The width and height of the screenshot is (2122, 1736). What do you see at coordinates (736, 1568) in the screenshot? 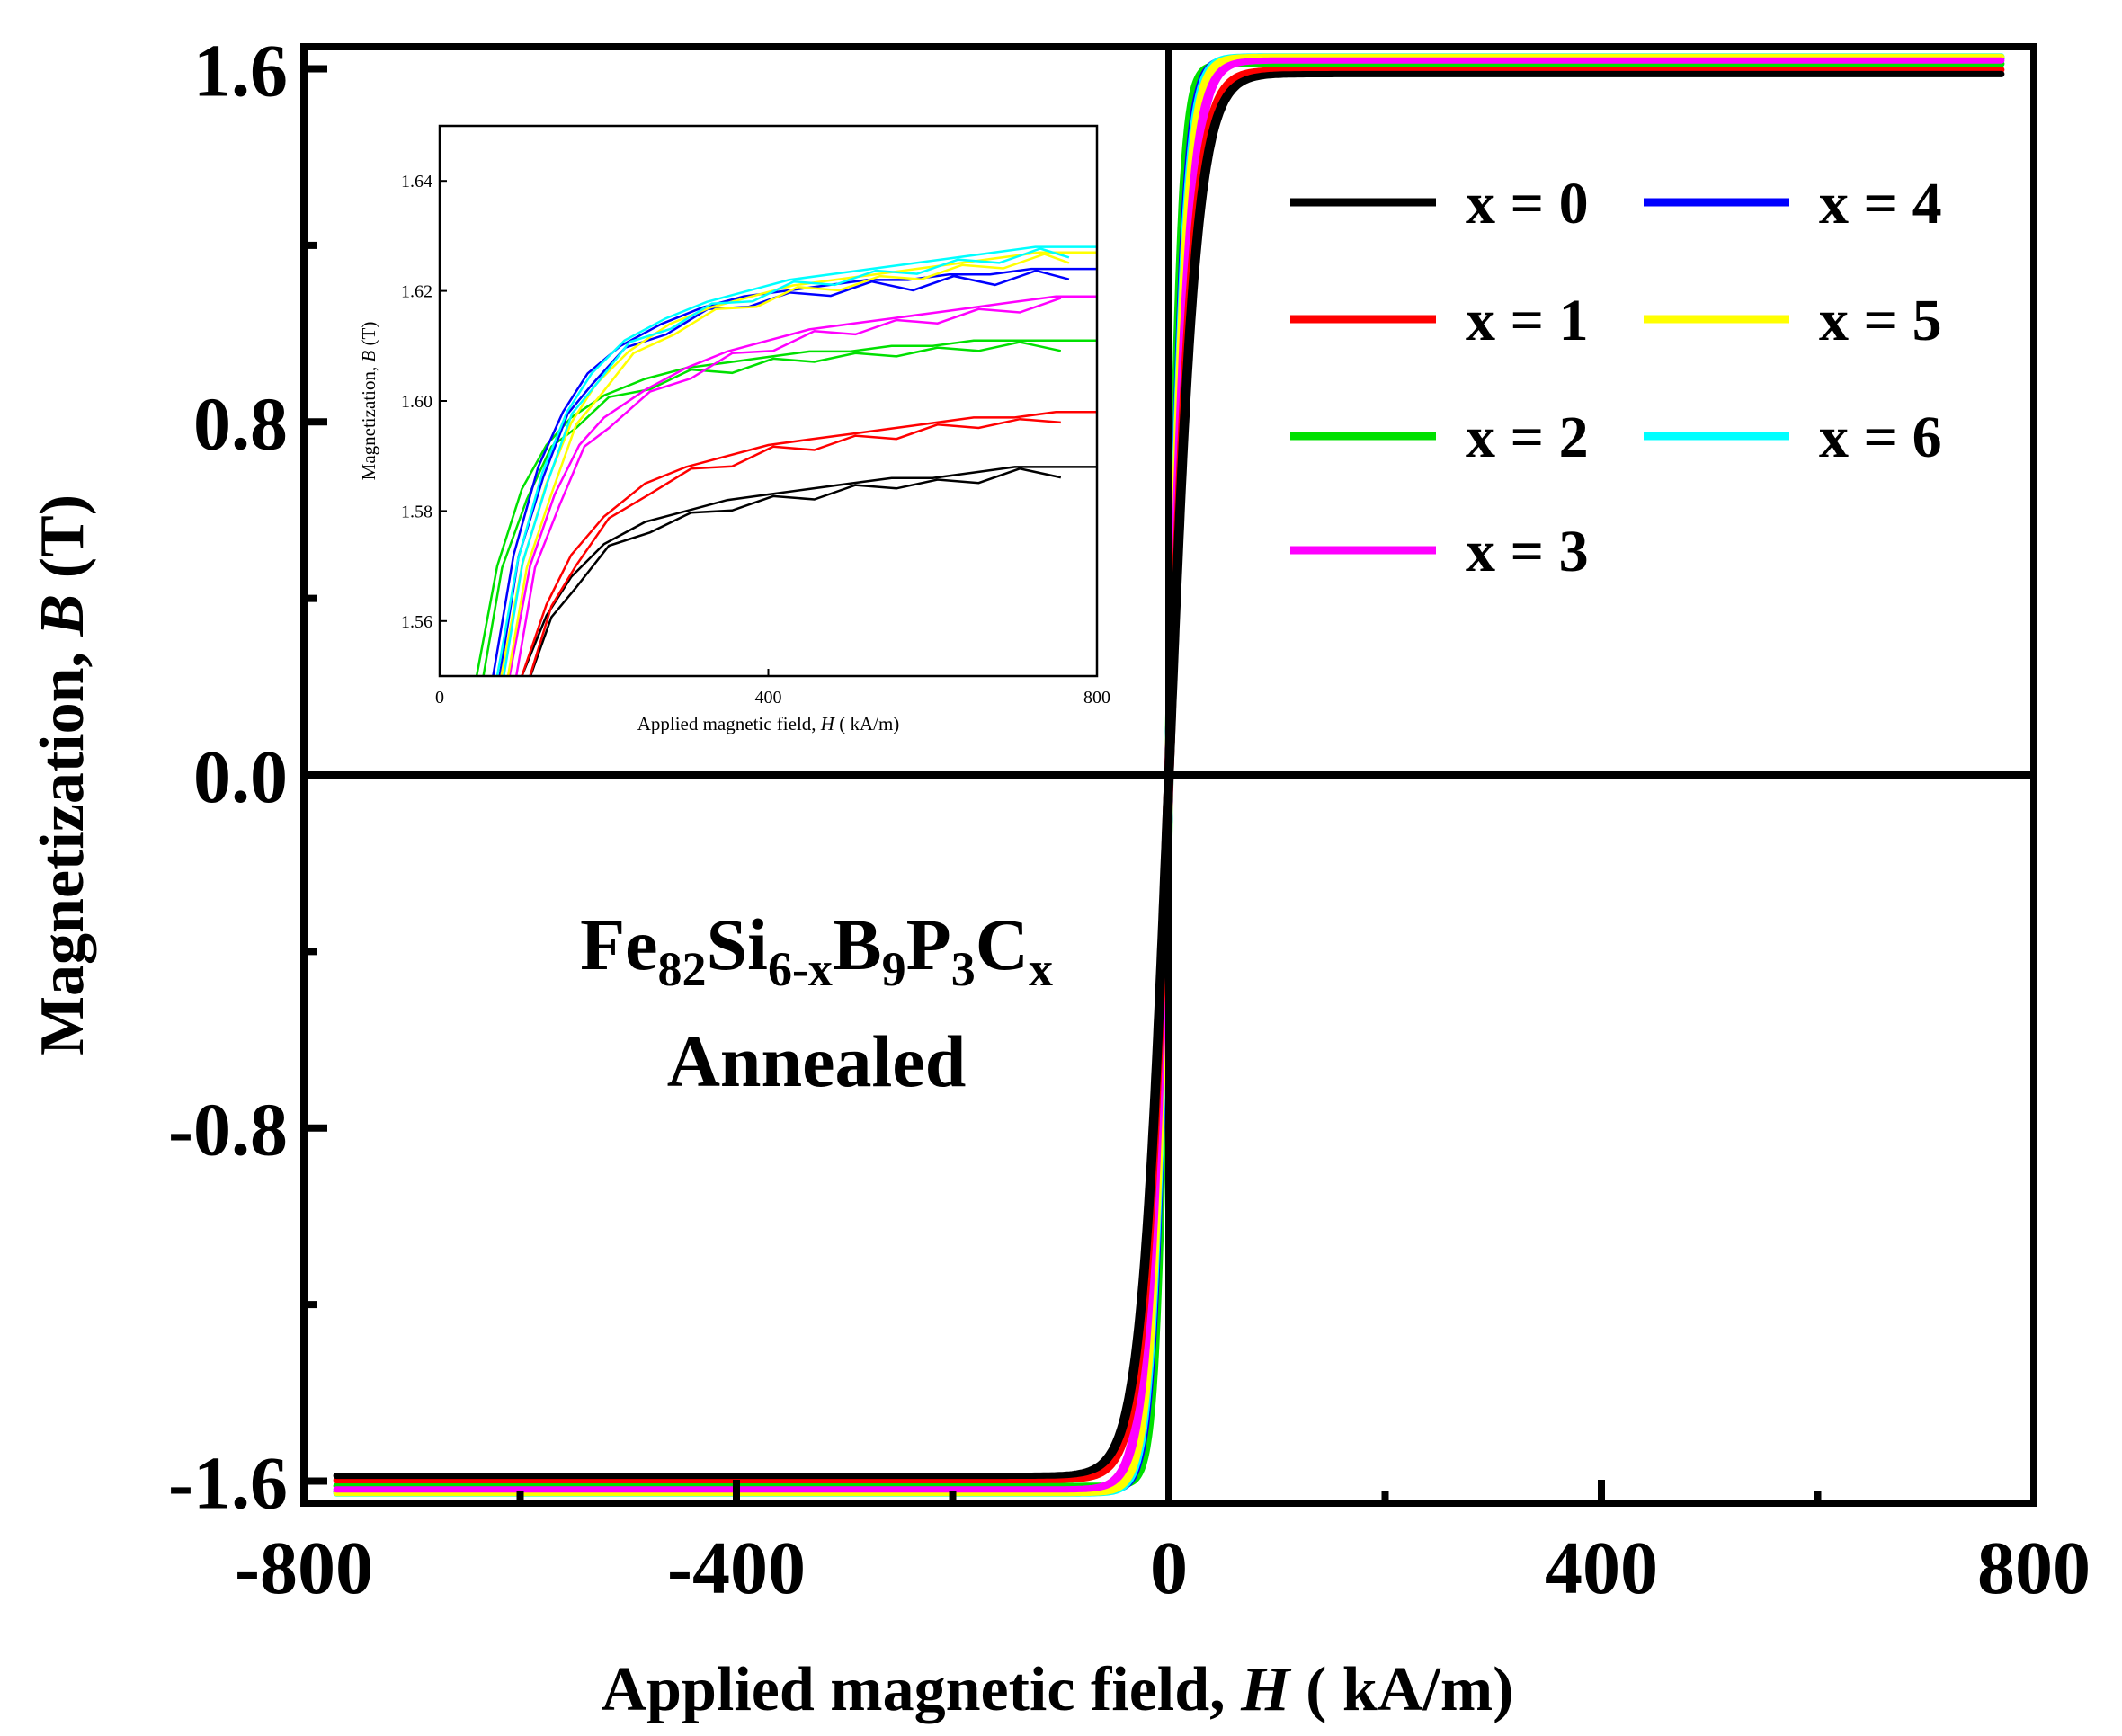
I see `x-tick-label: -400` at bounding box center [736, 1568].